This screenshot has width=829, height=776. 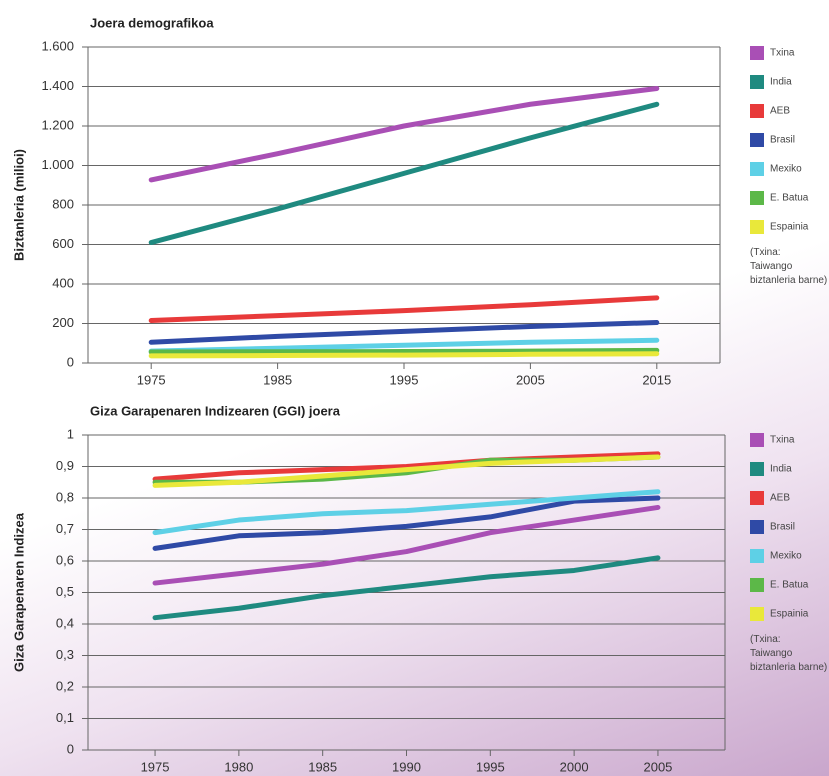 I want to click on y-tick-label: 800, so click(x=63, y=203).